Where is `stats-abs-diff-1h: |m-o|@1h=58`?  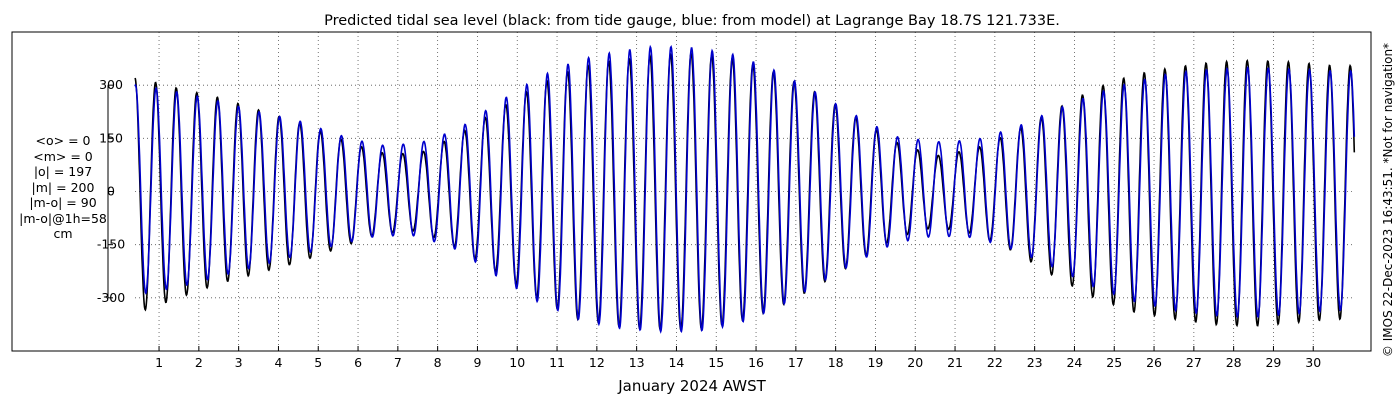
stats-abs-diff-1h: |m-o|@1h=58 is located at coordinates (63, 218).